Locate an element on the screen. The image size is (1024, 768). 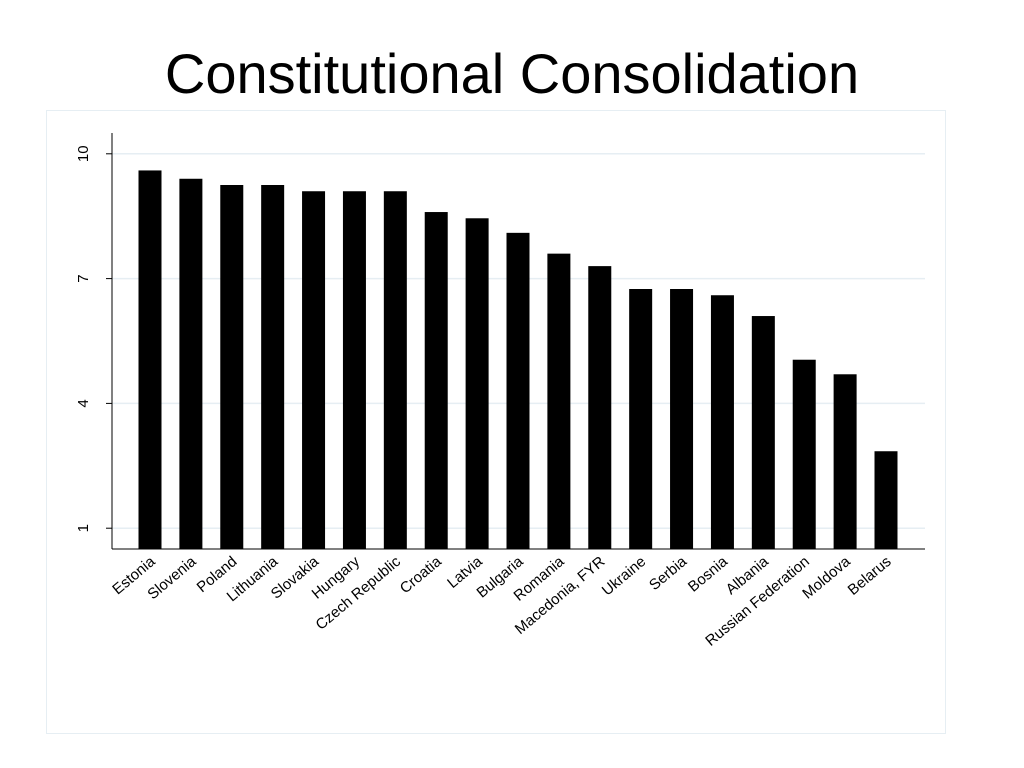
x-category-label: Belarus is located at coordinates (870, 576).